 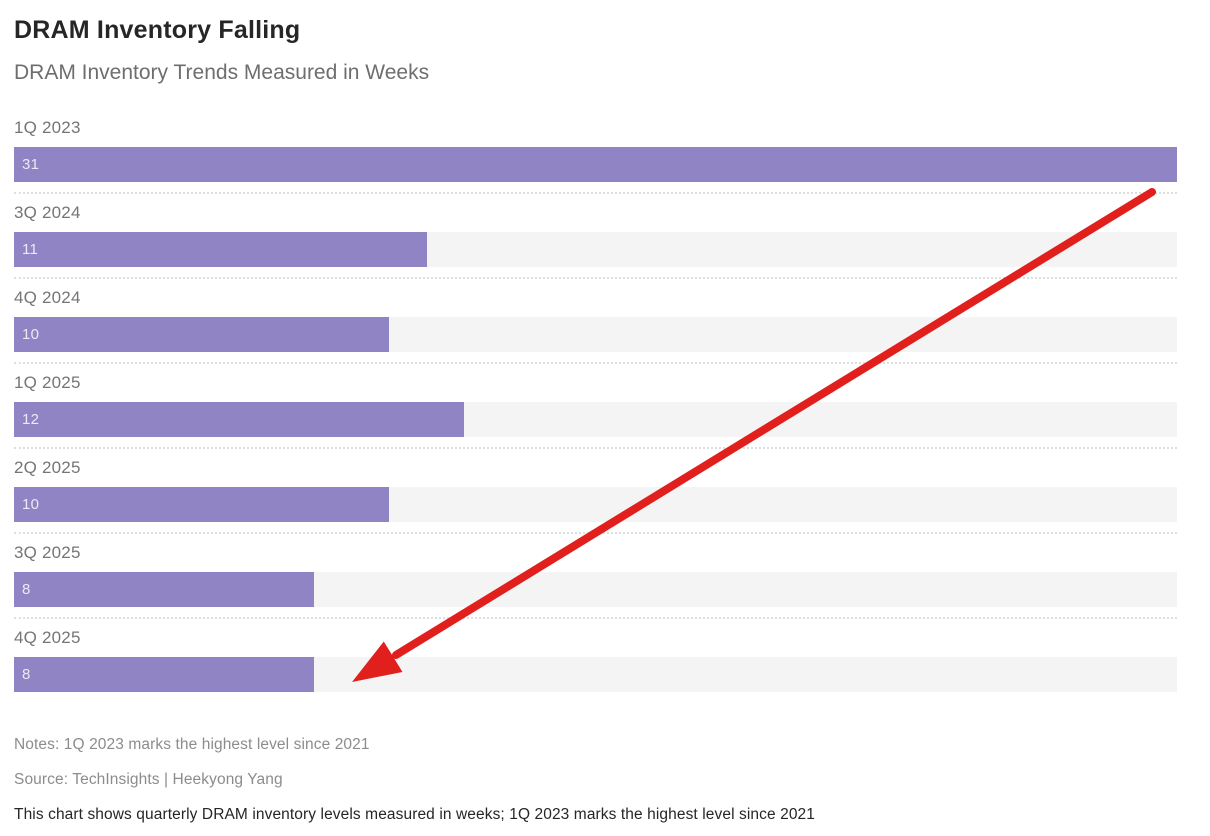 I want to click on chart-row: 1Q 2025 12, so click(x=595, y=406).